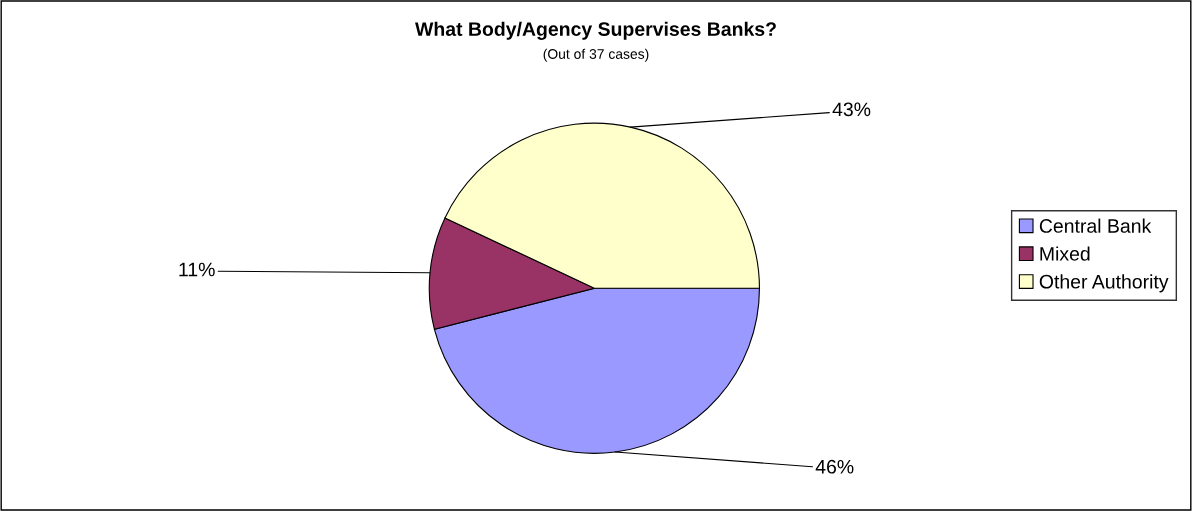  What do you see at coordinates (595, 30) in the screenshot?
I see `chart-title: What Body/Agency Supervises Banks?` at bounding box center [595, 30].